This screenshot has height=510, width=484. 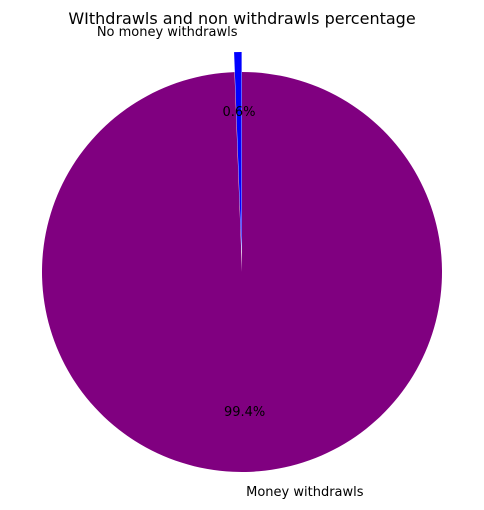 I want to click on chart-title: WIthdrawls and non withdrawls percentage, so click(x=241, y=18).